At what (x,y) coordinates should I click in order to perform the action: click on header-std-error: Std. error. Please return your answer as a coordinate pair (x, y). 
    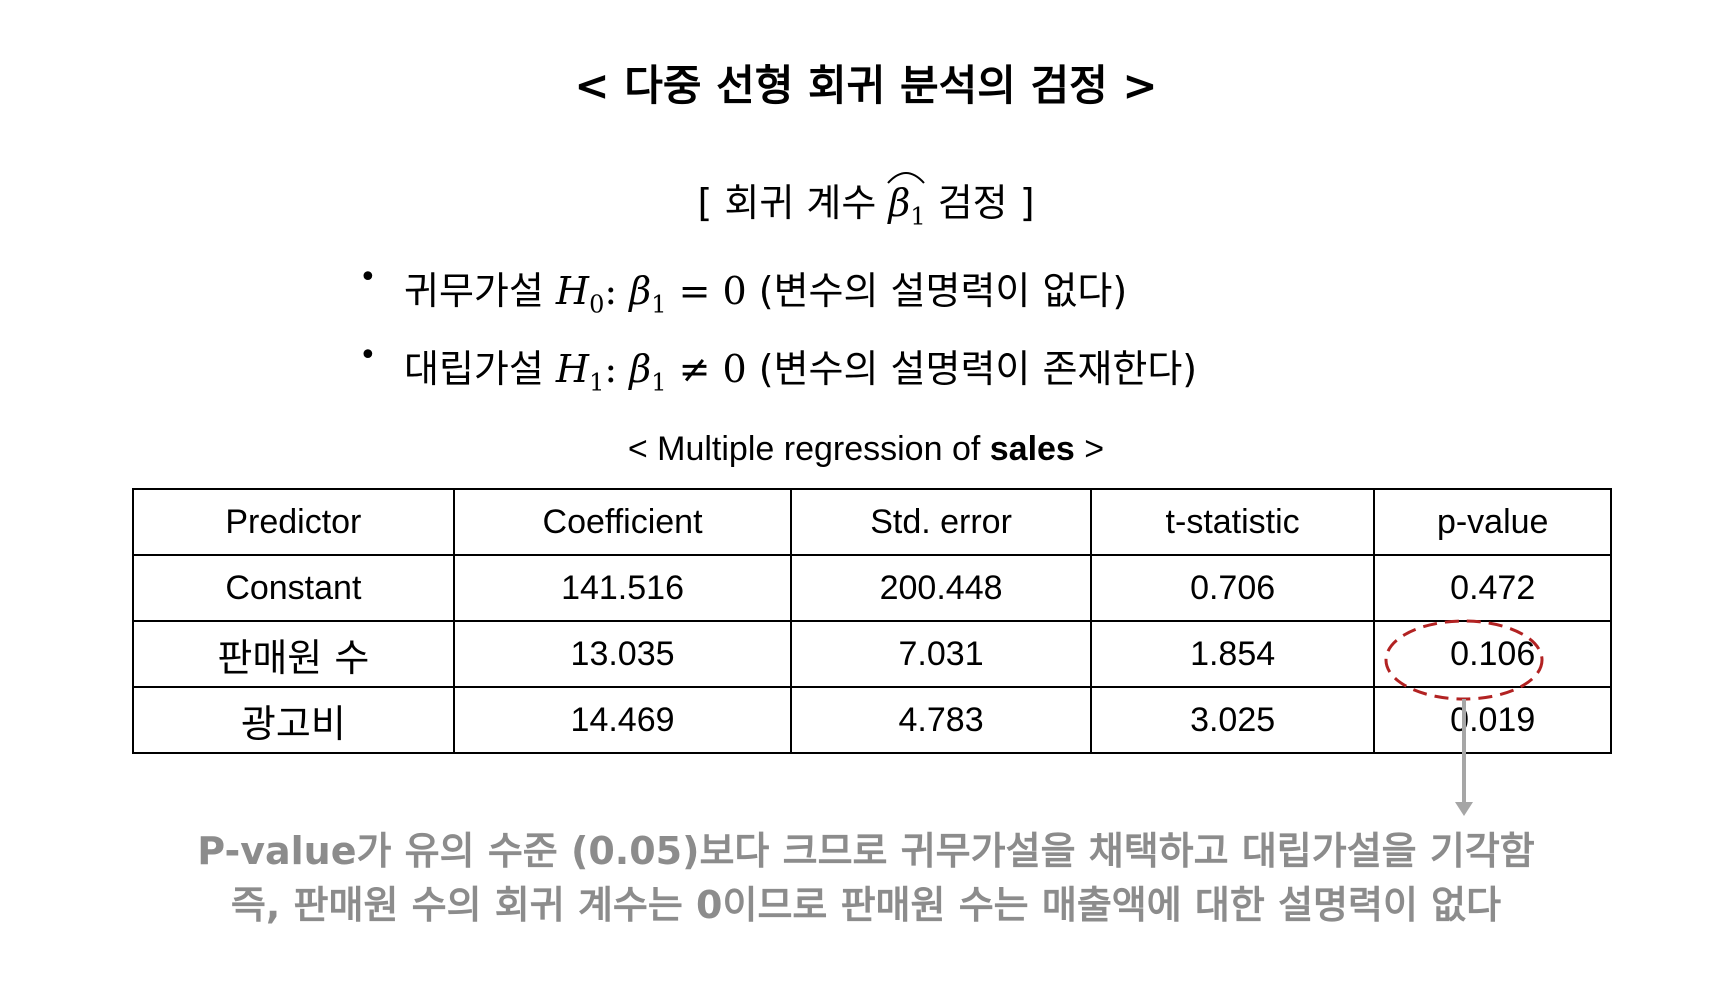
    Looking at the image, I should click on (941, 522).